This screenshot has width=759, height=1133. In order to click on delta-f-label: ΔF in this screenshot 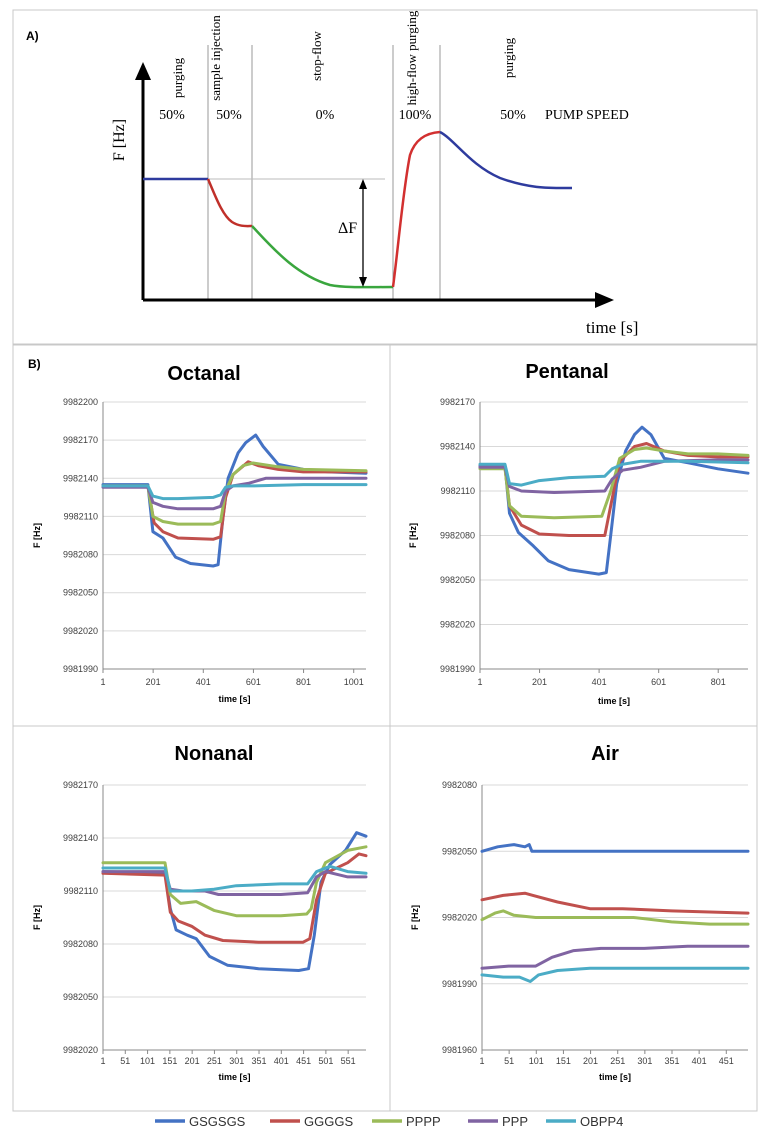, I will do `click(347, 228)`.